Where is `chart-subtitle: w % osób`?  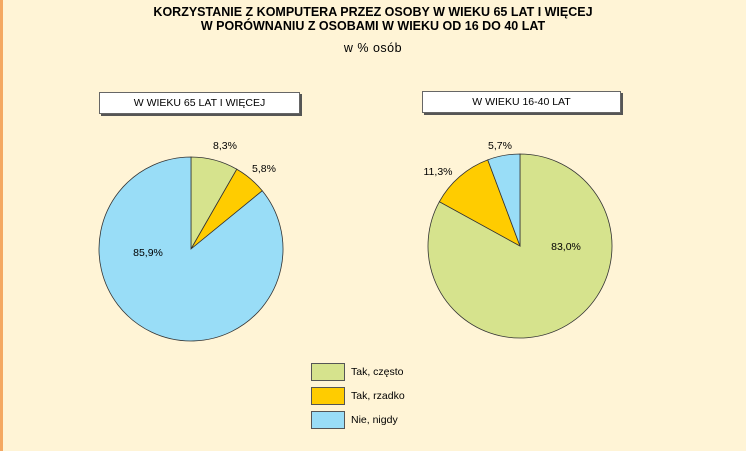 chart-subtitle: w % osób is located at coordinates (373, 48).